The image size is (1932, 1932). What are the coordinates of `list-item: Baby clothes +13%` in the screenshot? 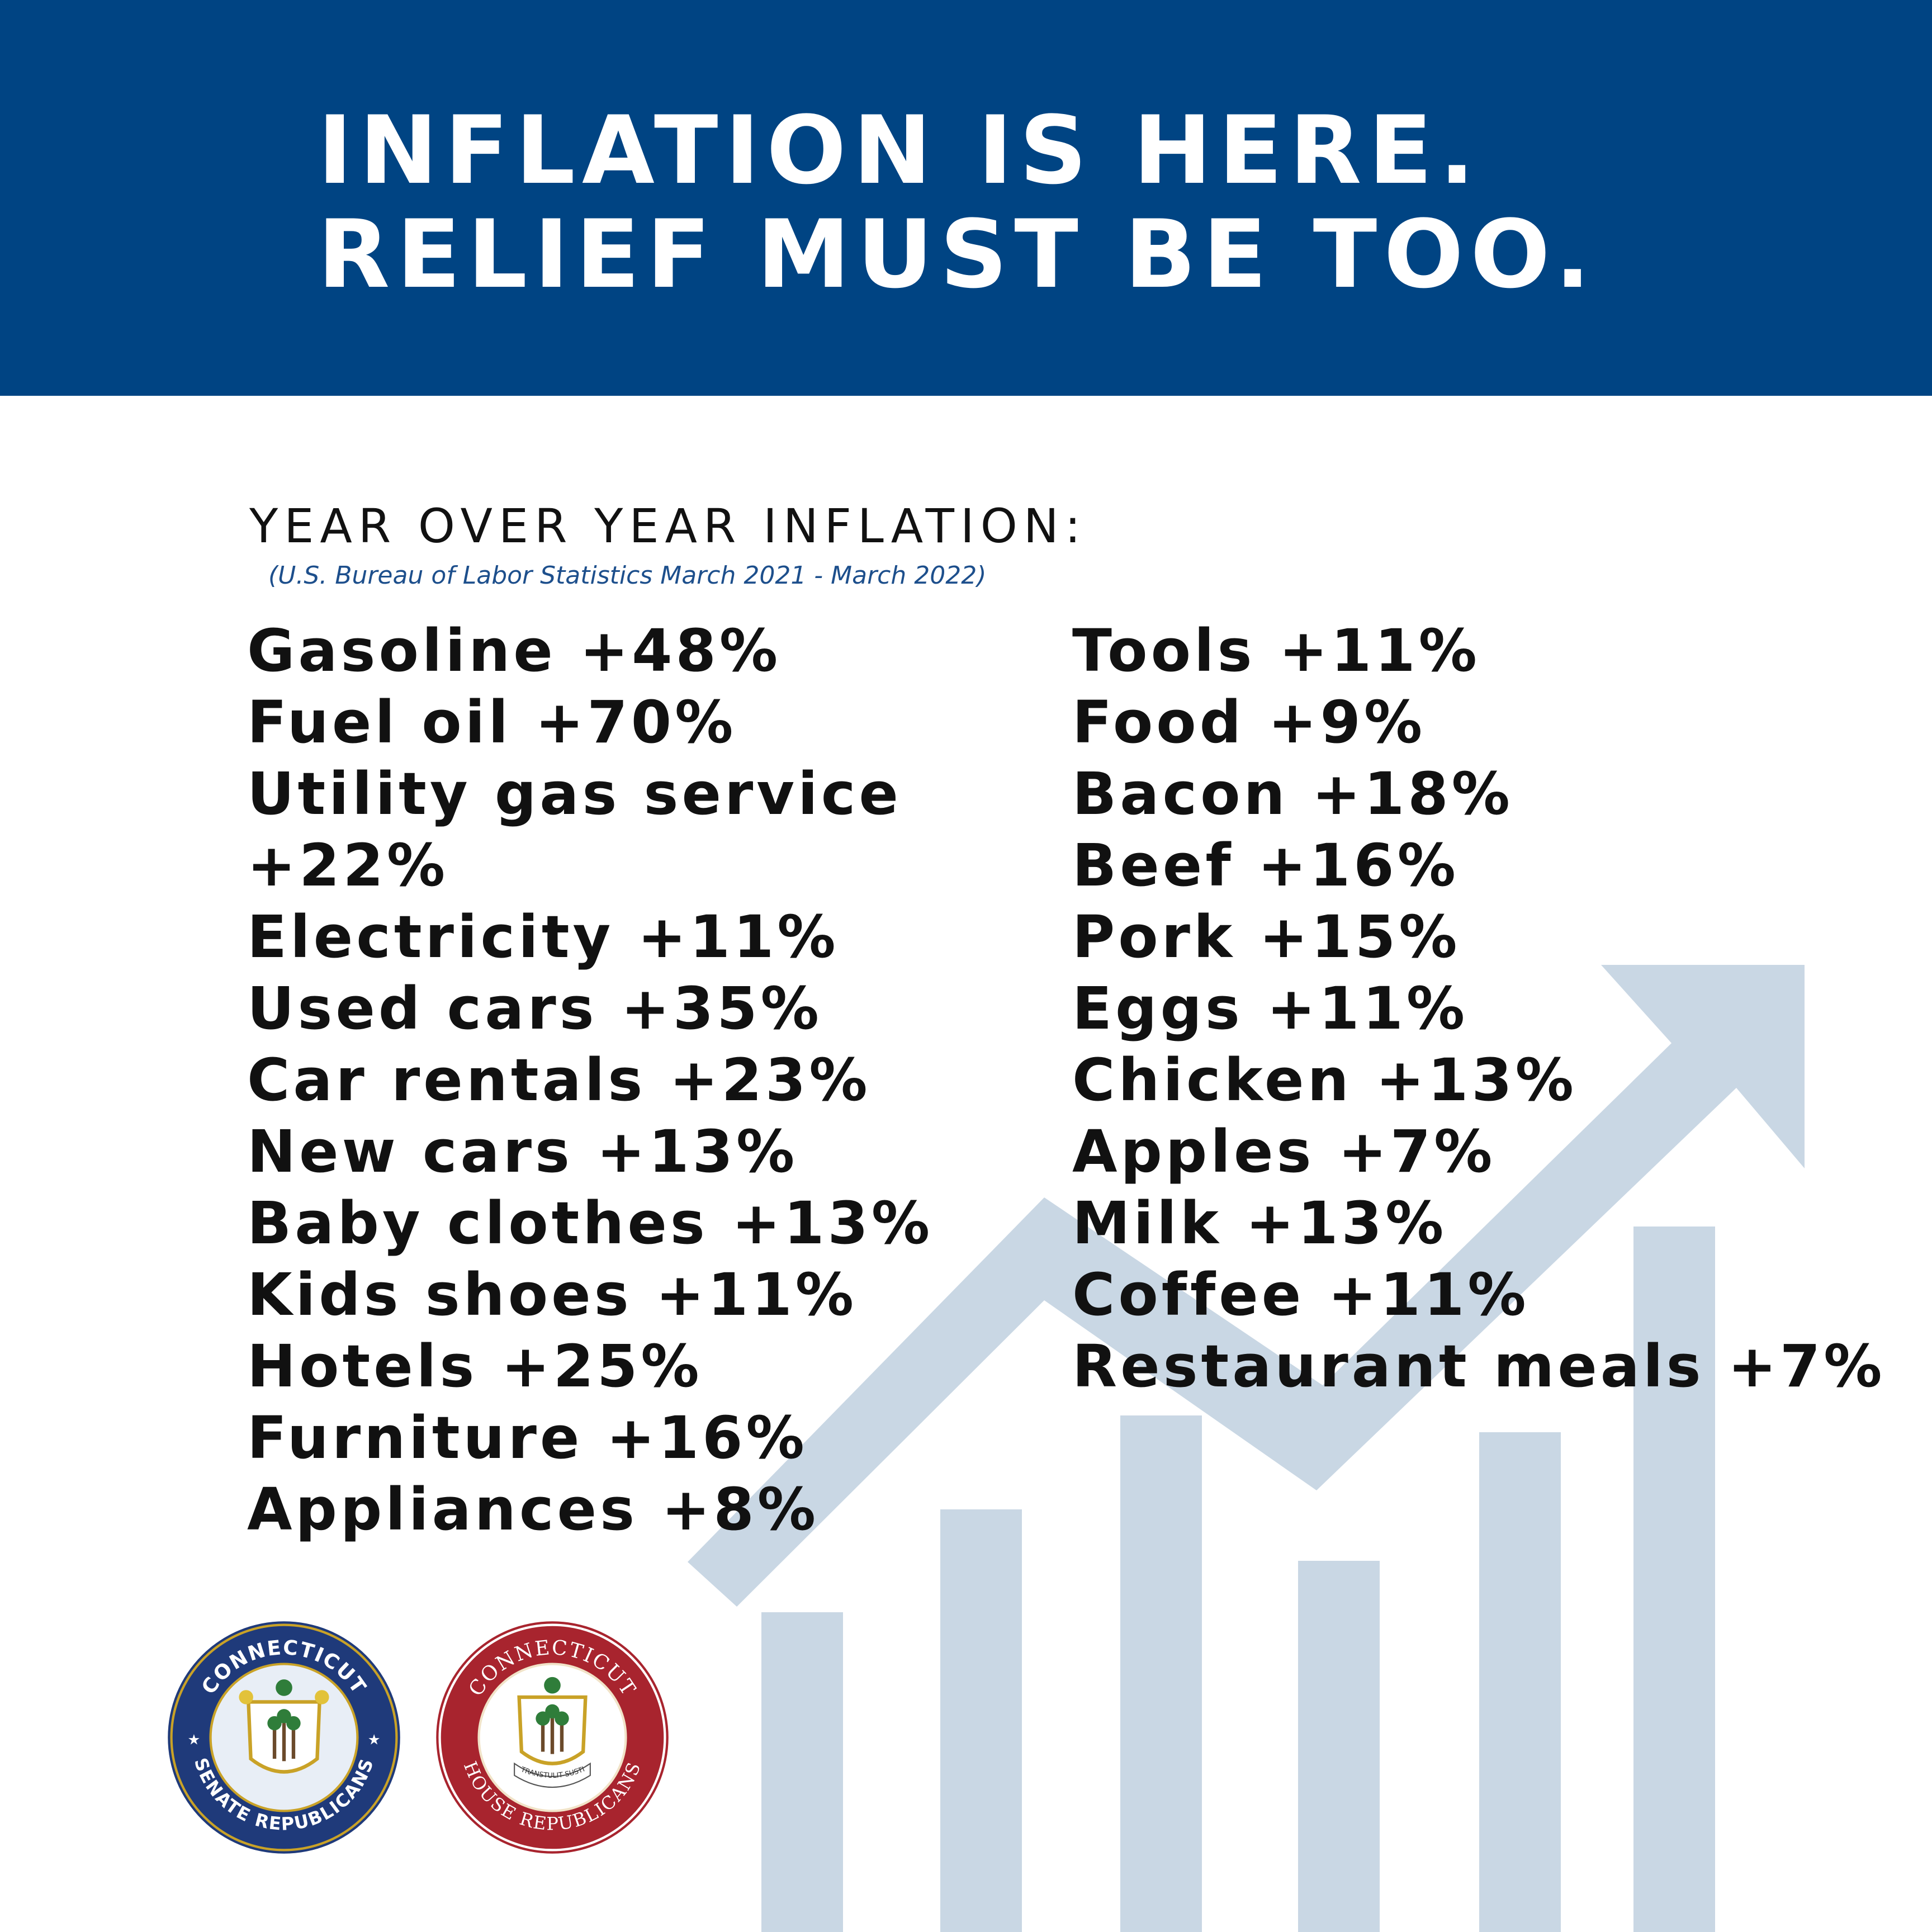 It's located at (591, 1223).